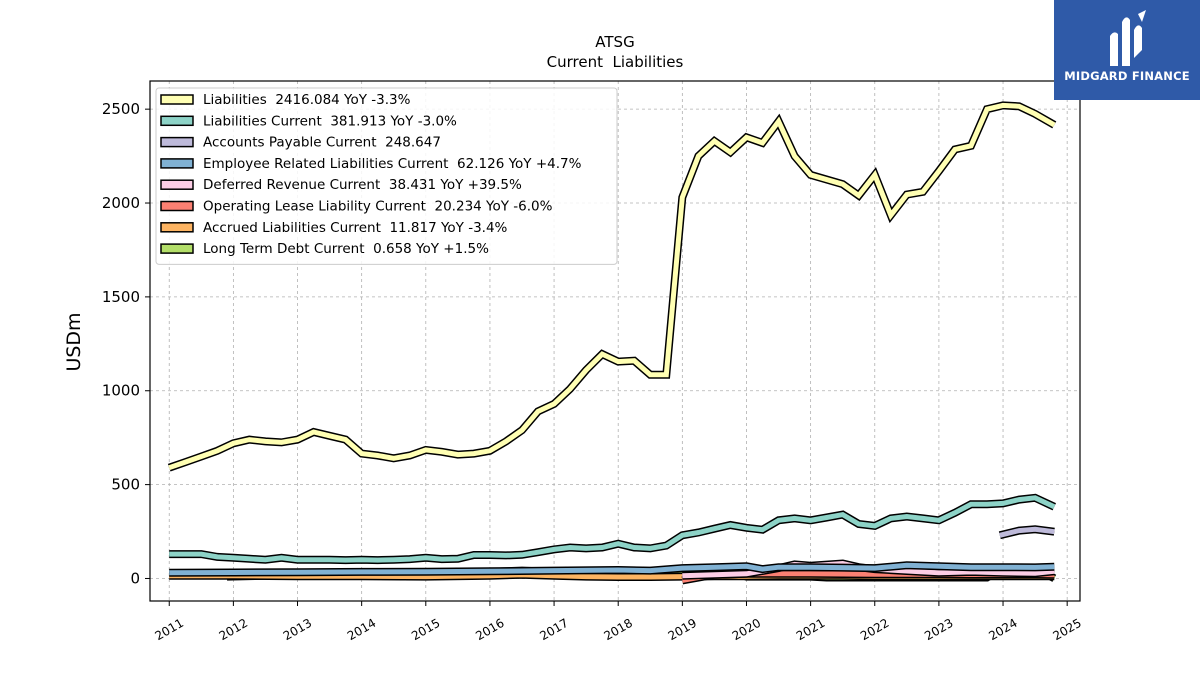 The height and width of the screenshot is (675, 1200). Describe the element at coordinates (121, 203) in the screenshot. I see `y-tick-label: 2000` at that location.